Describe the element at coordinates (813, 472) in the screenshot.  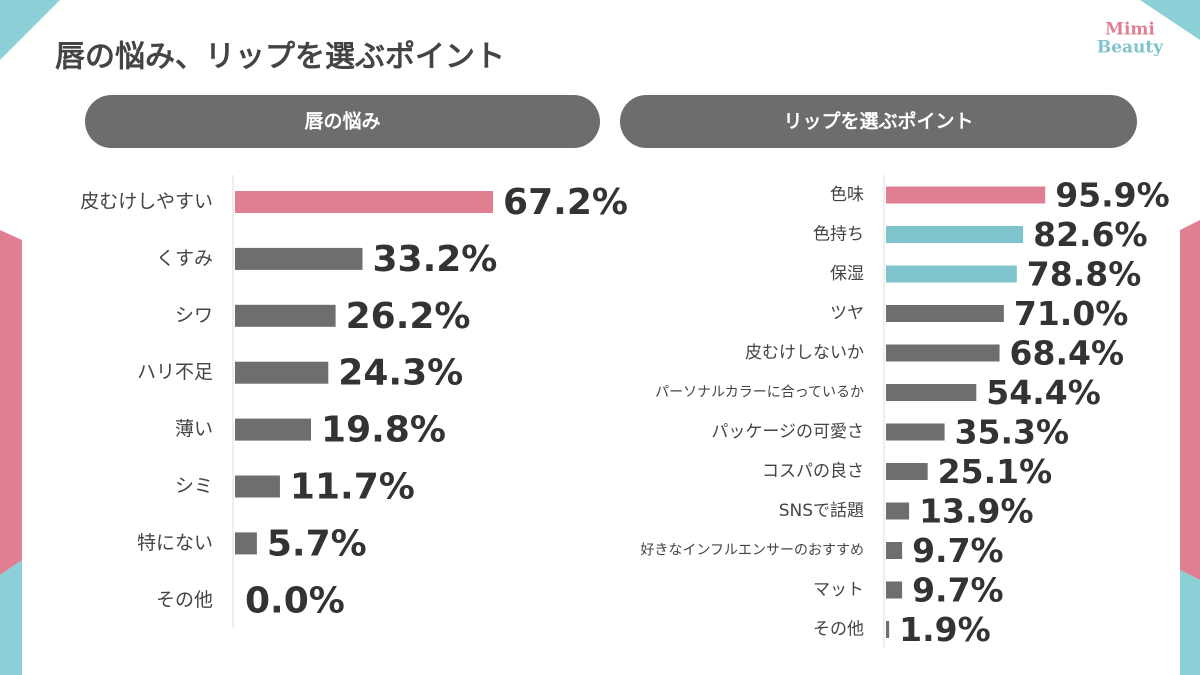
I see `category-label: コスパの良さ` at that location.